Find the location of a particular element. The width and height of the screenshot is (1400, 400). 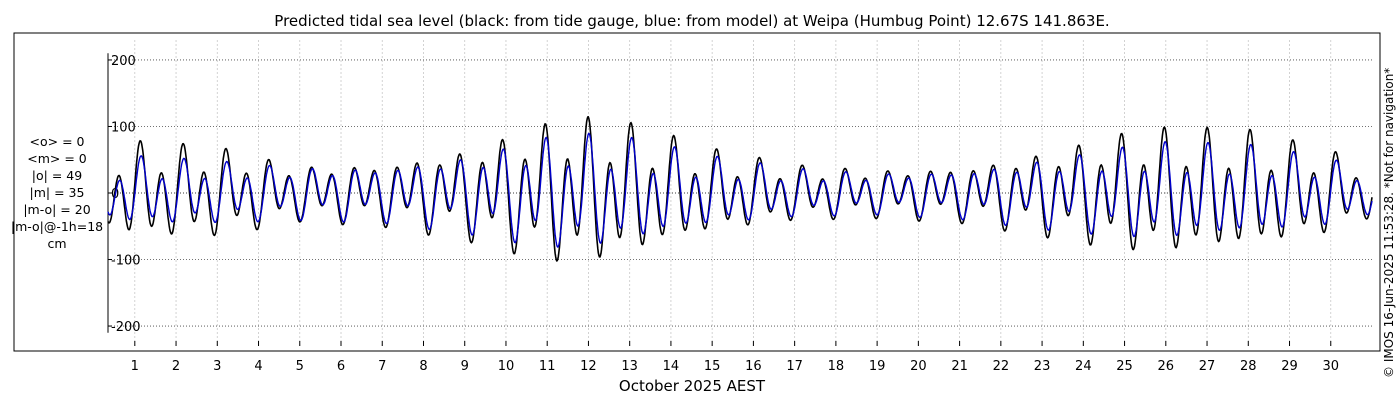

y-tick-label: 200 is located at coordinates (123, 61).